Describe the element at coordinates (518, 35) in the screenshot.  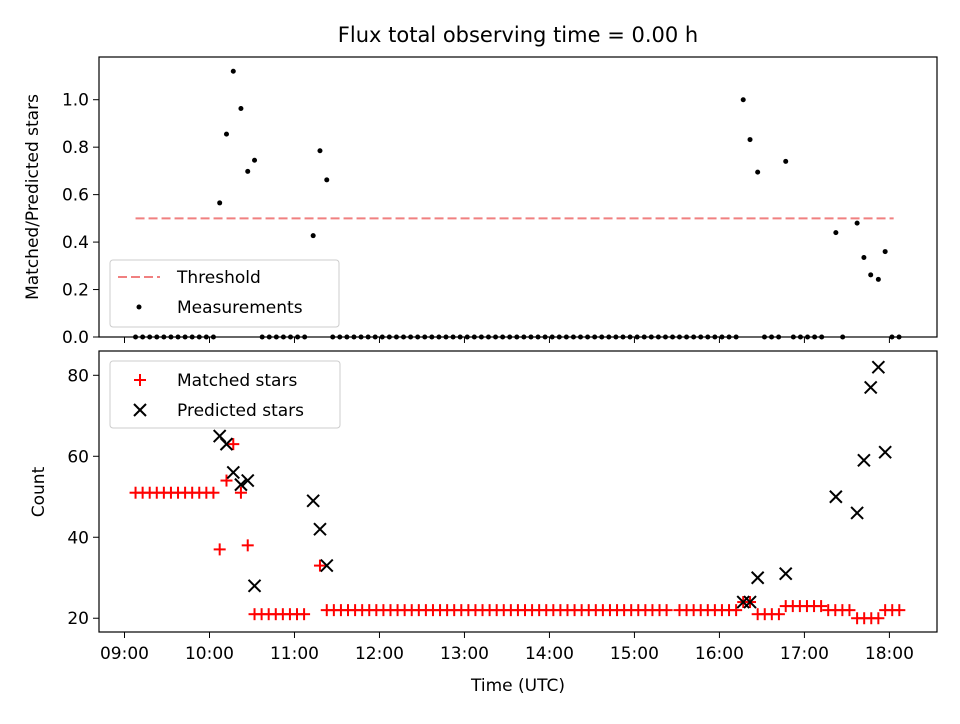
I see `chart-title: Flux total observing time = 0.00 h` at that location.